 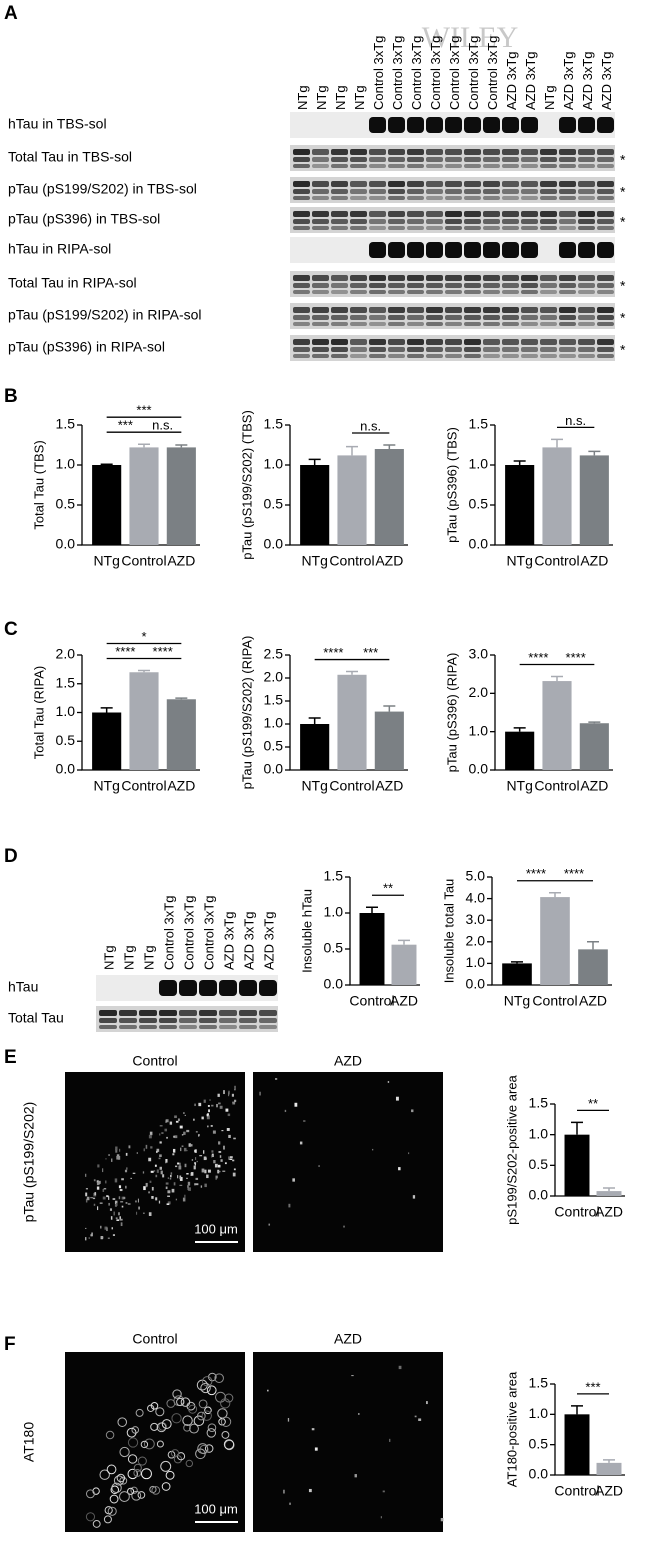 I want to click on micrograph-ylabel: AT180, so click(x=29, y=1442).